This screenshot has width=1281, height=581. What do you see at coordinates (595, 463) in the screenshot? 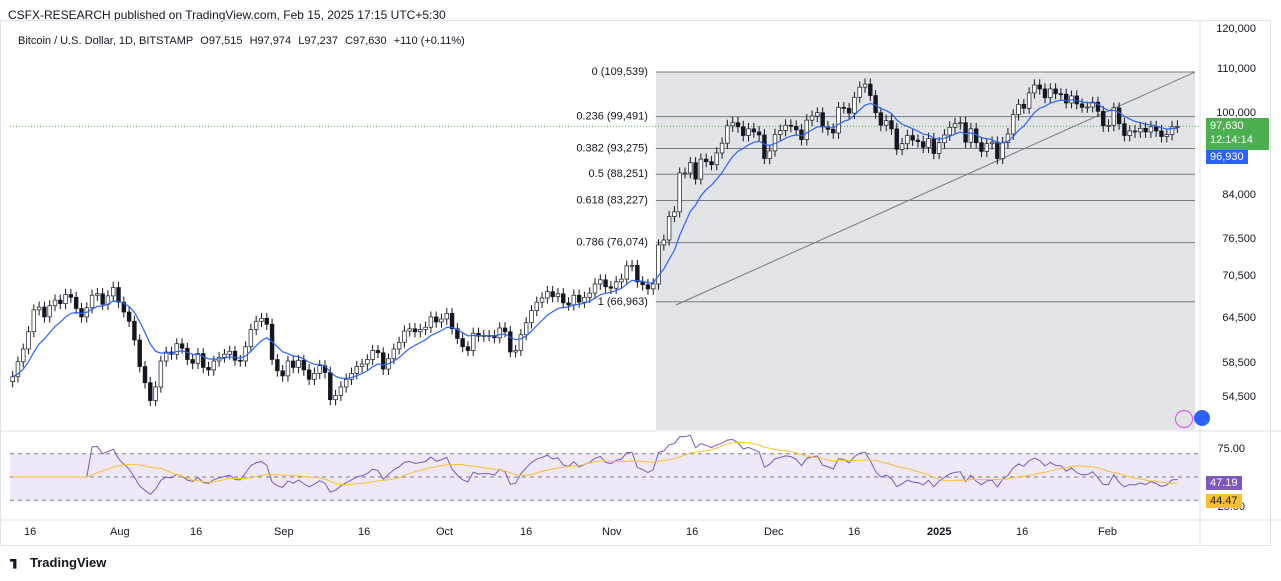
I see `rsi-ma-line` at bounding box center [595, 463].